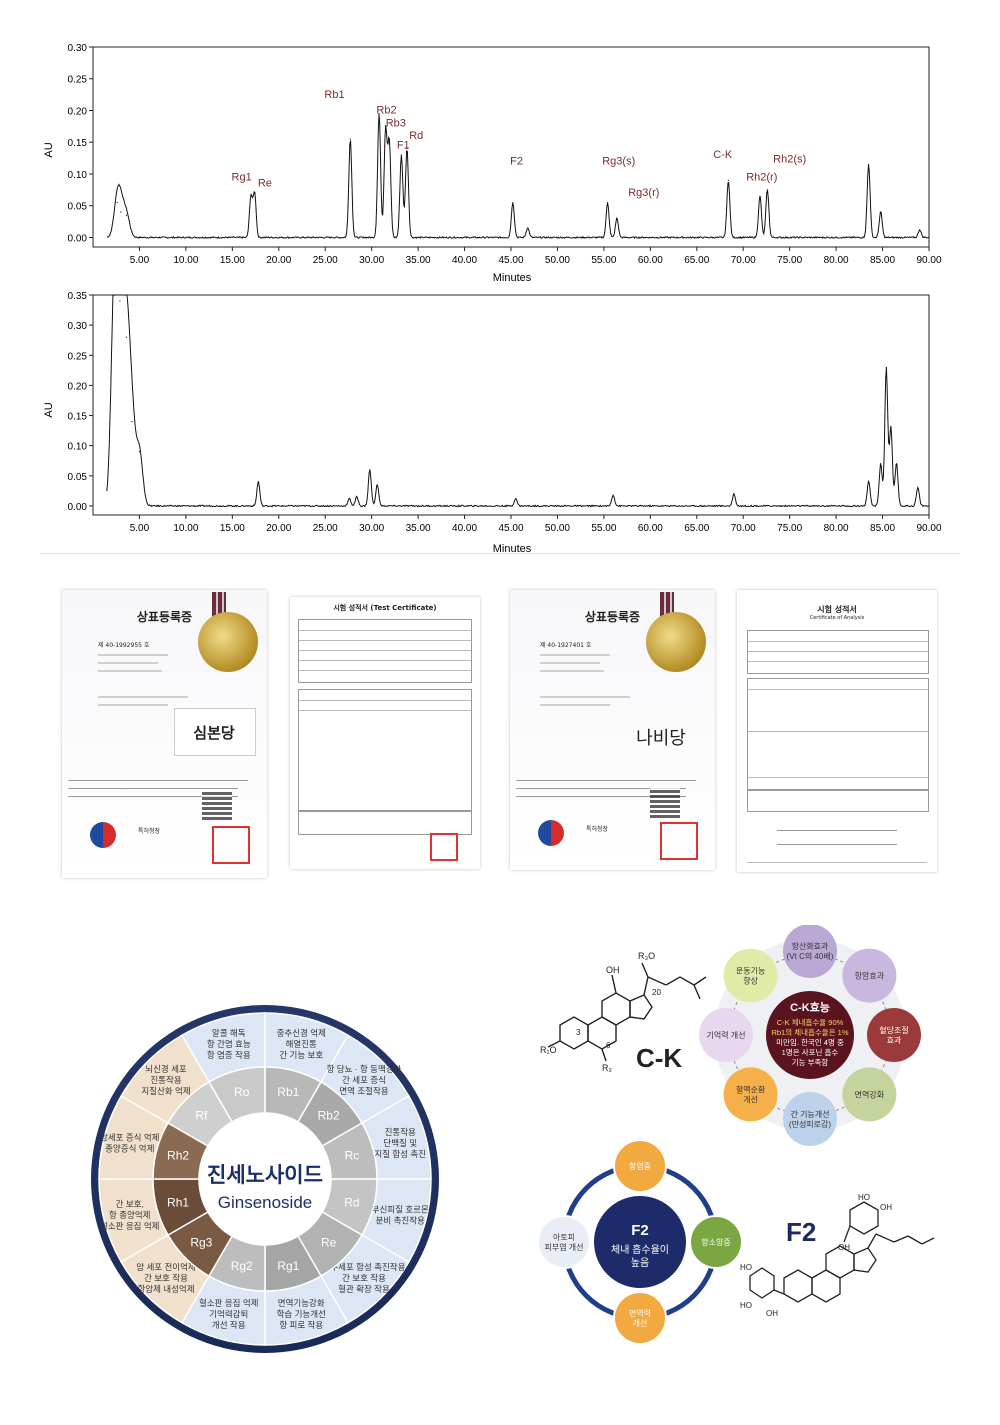  Describe the element at coordinates (278, 260) in the screenshot. I see `x-tick-label: 20.00` at that location.